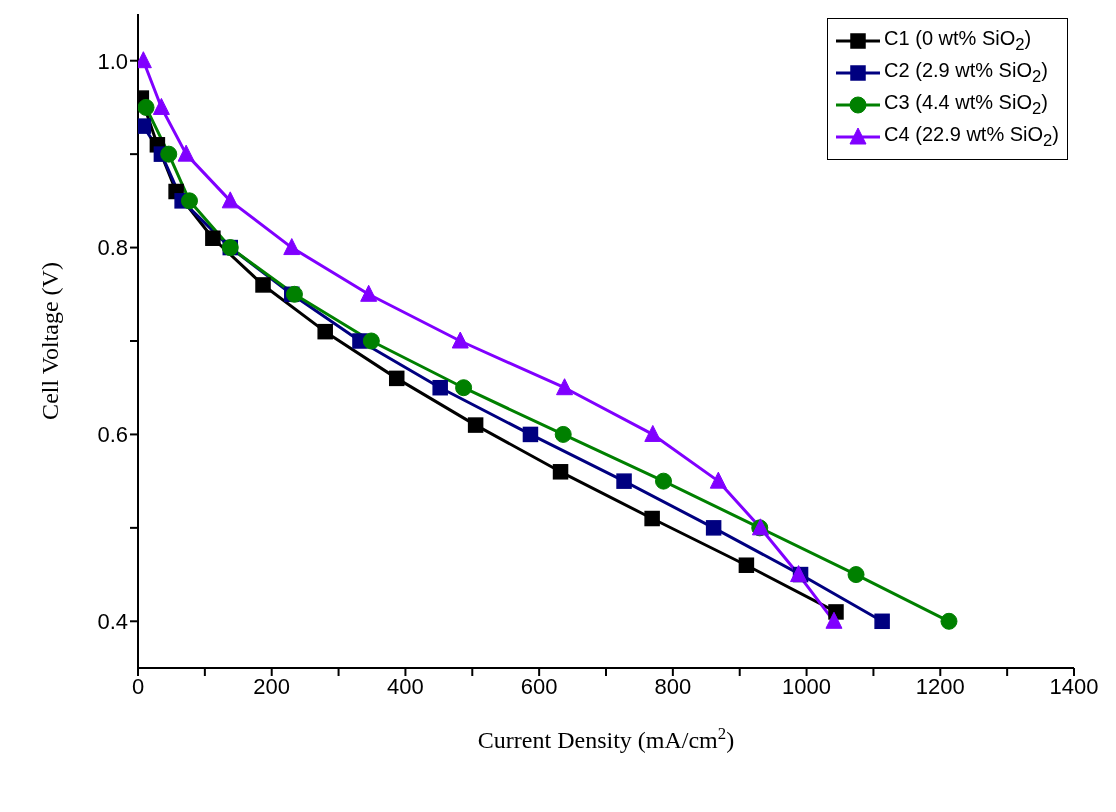 Image resolution: width=1116 pixels, height=812 pixels. I want to click on legend-label: C3 (4.4 wt% SiO$_{2}$), so click(966, 105).